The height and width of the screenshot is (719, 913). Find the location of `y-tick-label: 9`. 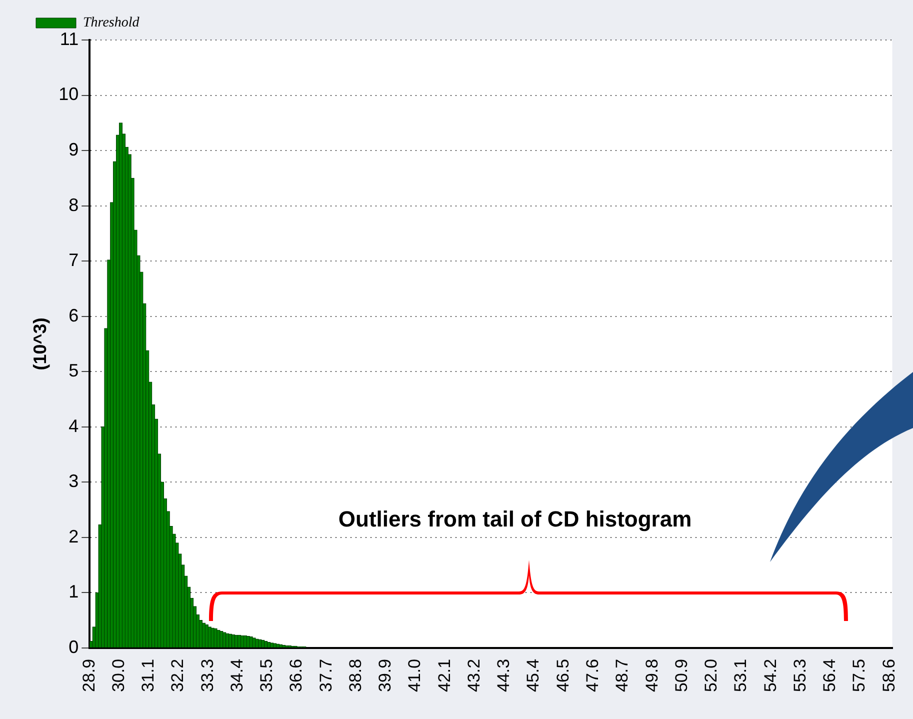

y-tick-label: 9 is located at coordinates (73, 150).